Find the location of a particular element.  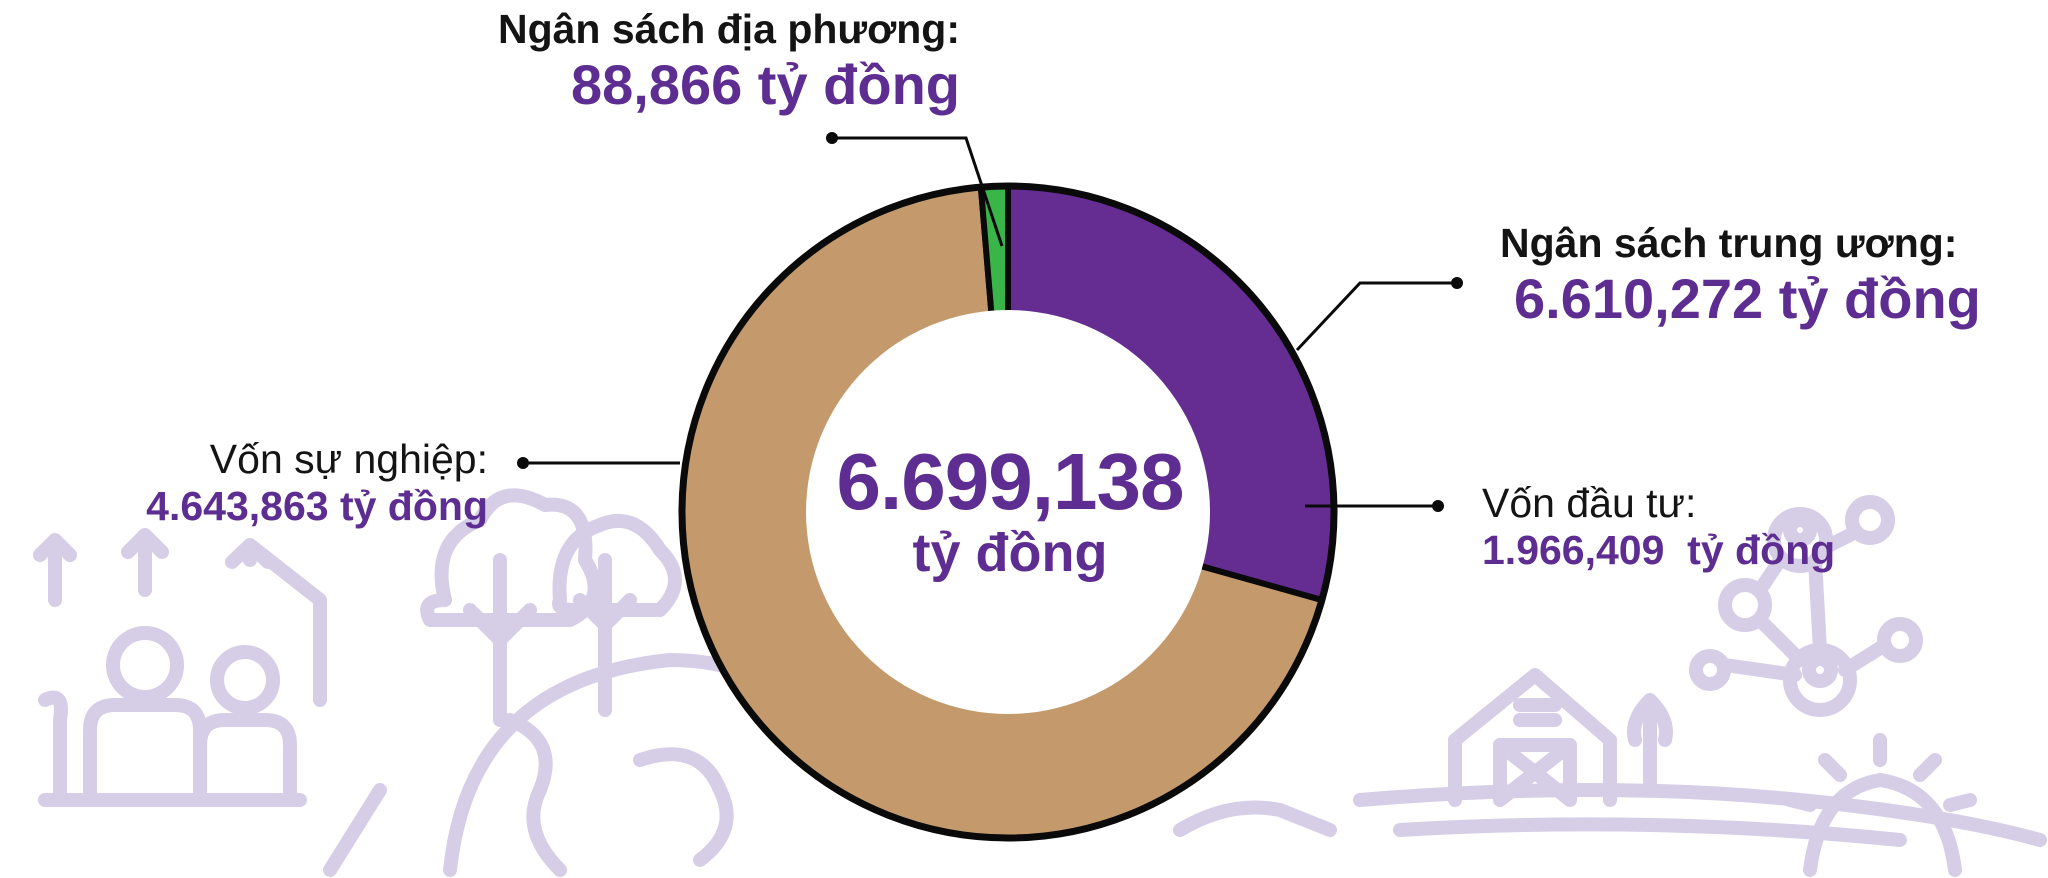

donut-center-hole is located at coordinates (1008, 512).